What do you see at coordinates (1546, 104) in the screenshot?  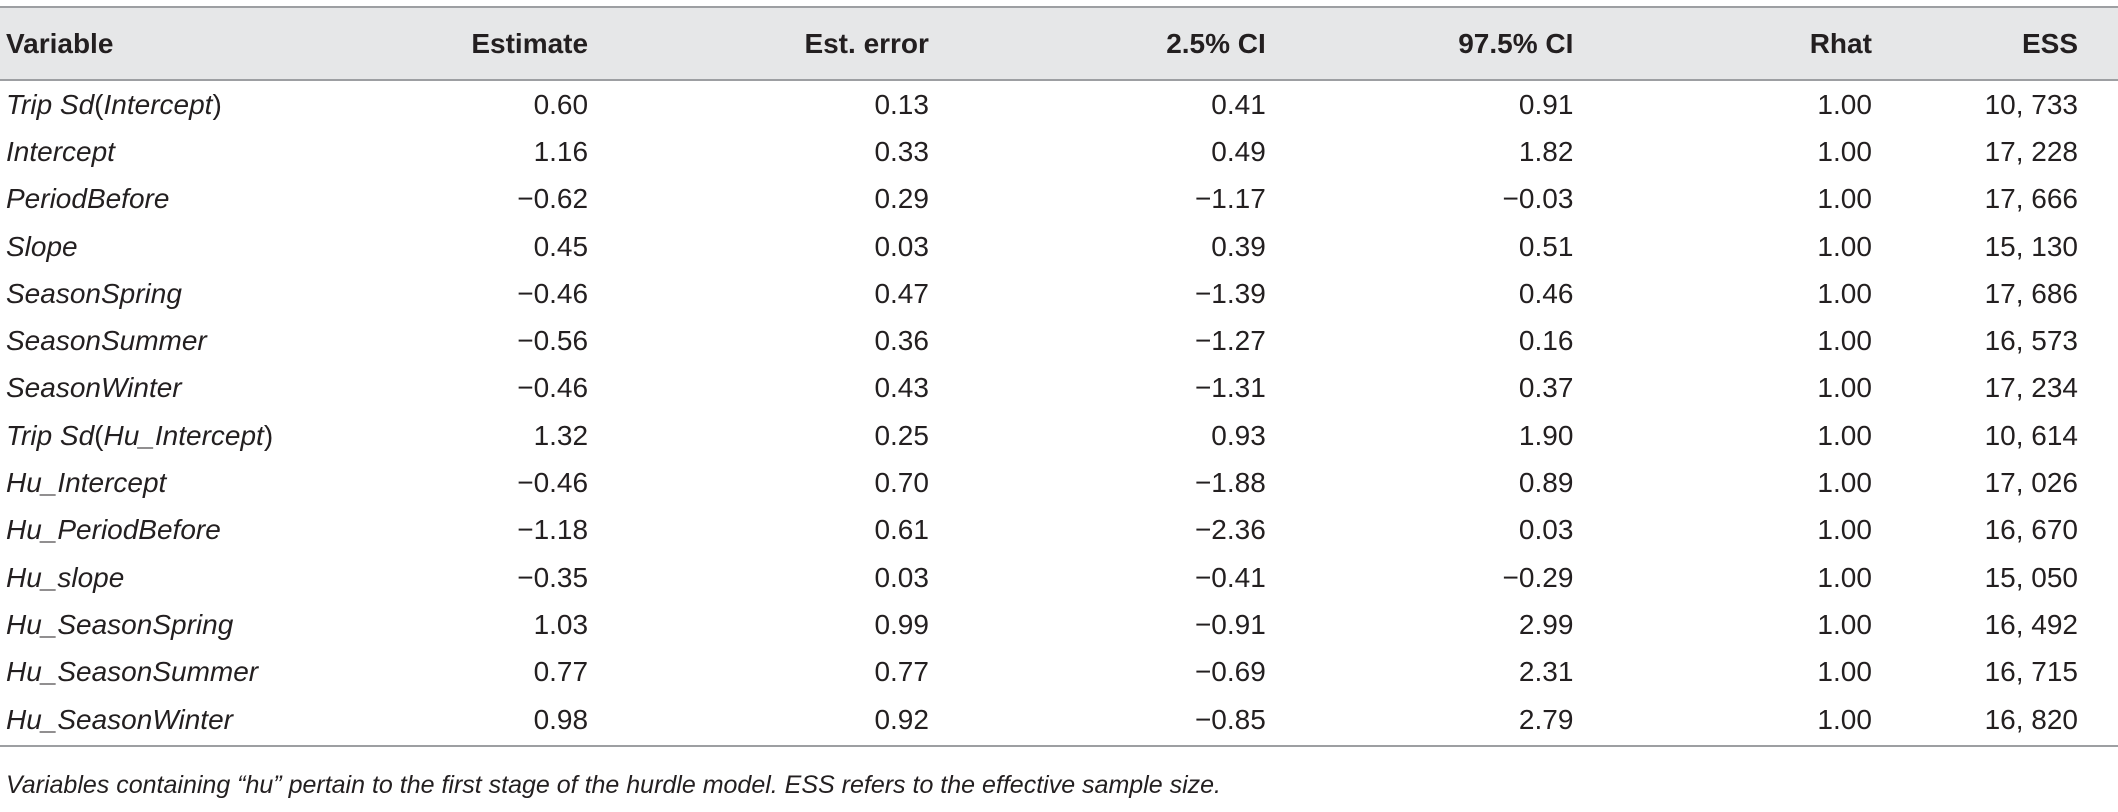 I see `cell-ci-high: 0.91` at bounding box center [1546, 104].